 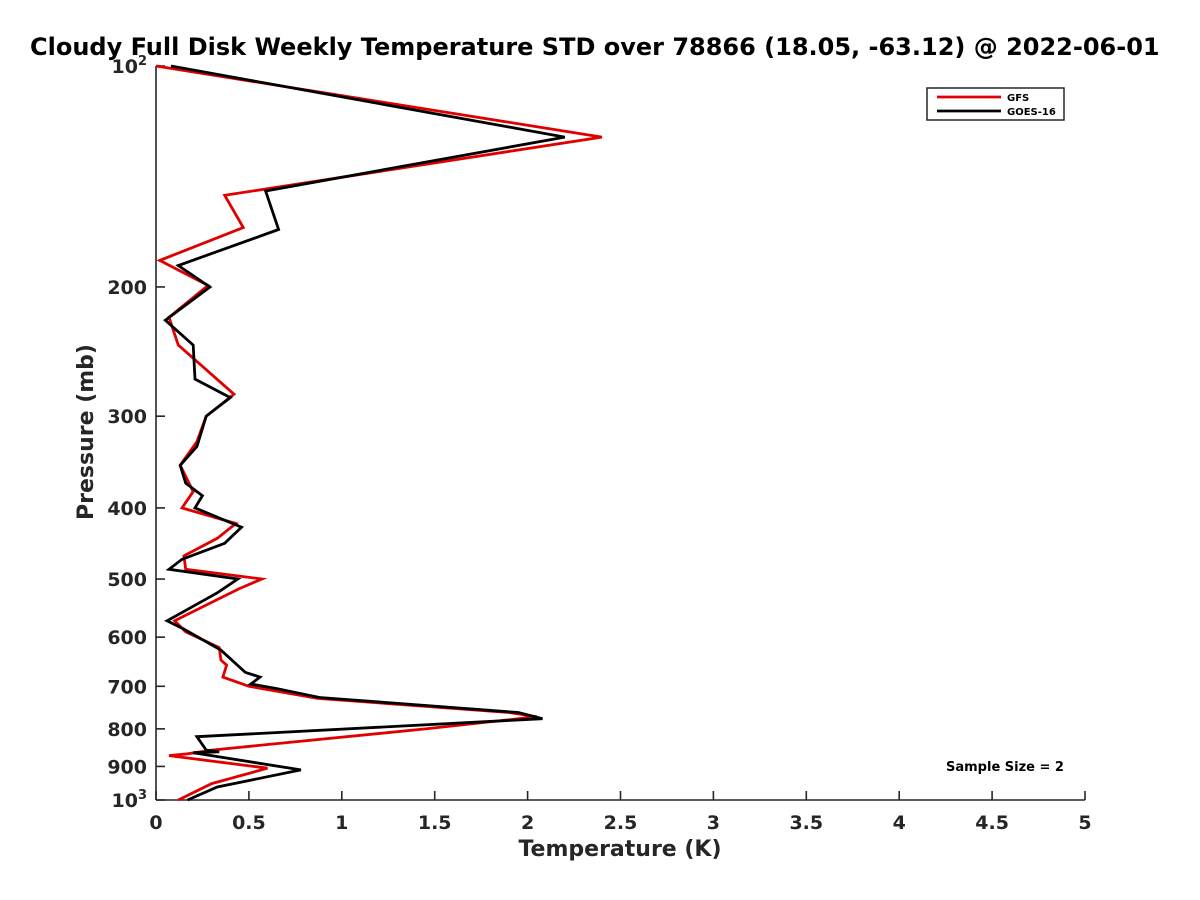 I want to click on y-tick-label: 400, so click(x=127, y=509).